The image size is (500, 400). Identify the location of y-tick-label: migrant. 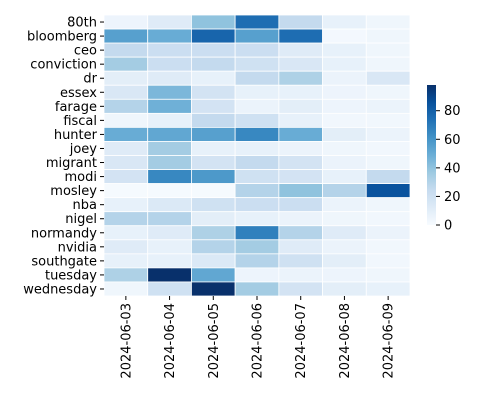
(71, 163).